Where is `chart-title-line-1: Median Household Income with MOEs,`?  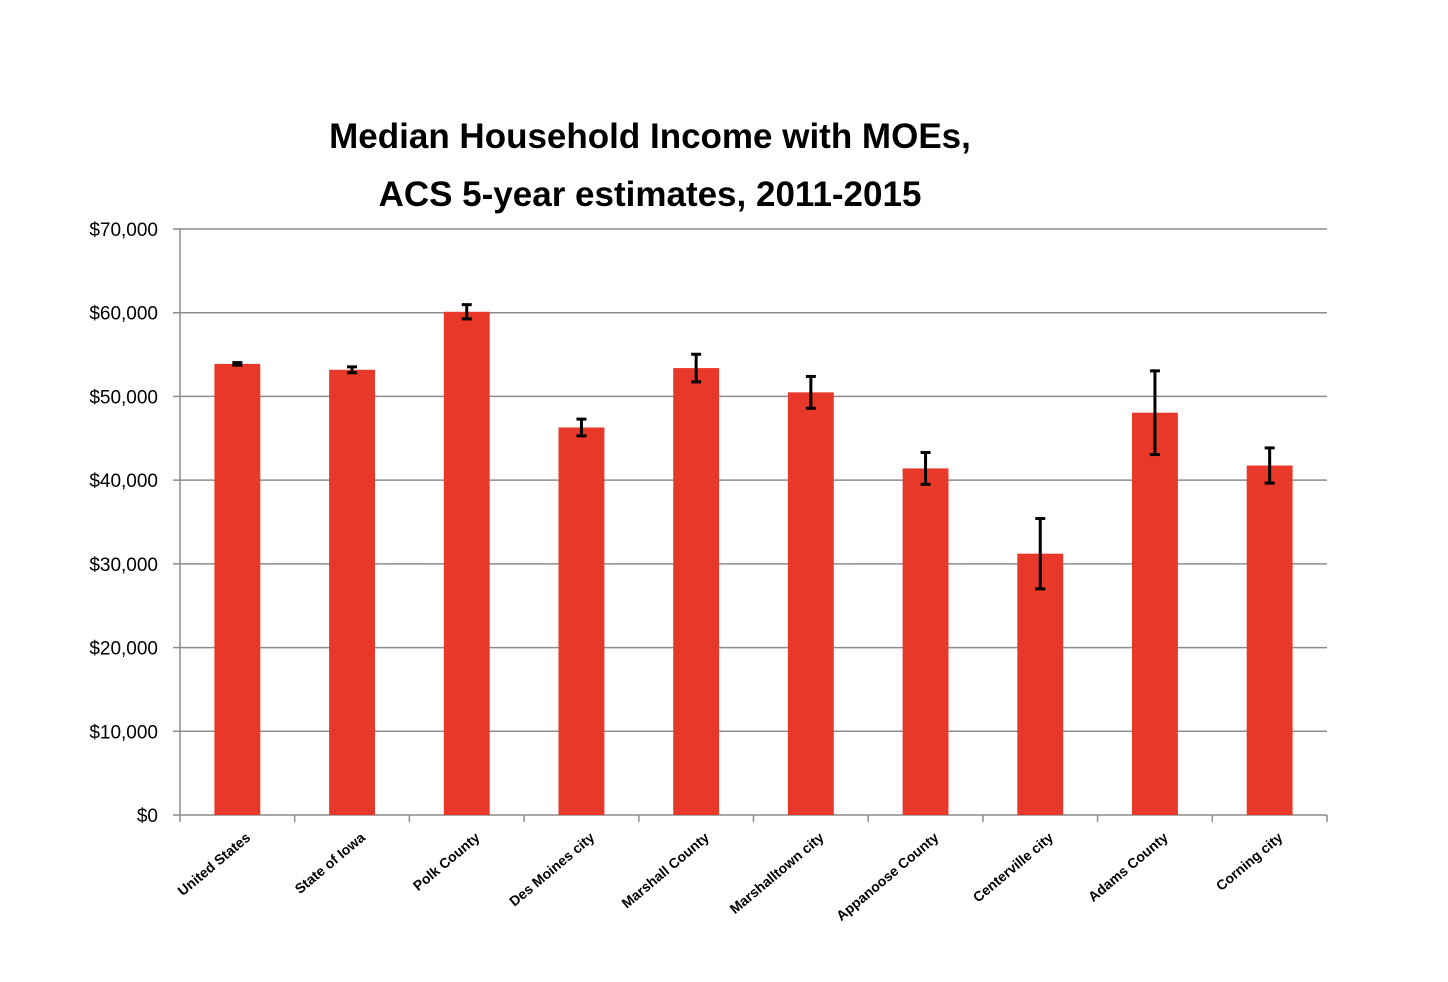 chart-title-line-1: Median Household Income with MOEs, is located at coordinates (650, 136).